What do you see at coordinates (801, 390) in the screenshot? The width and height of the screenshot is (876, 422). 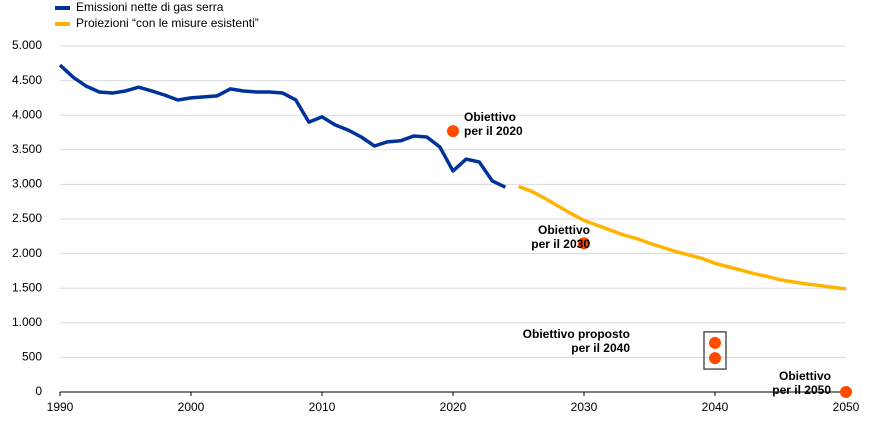 I see `annotation: per il 2050` at bounding box center [801, 390].